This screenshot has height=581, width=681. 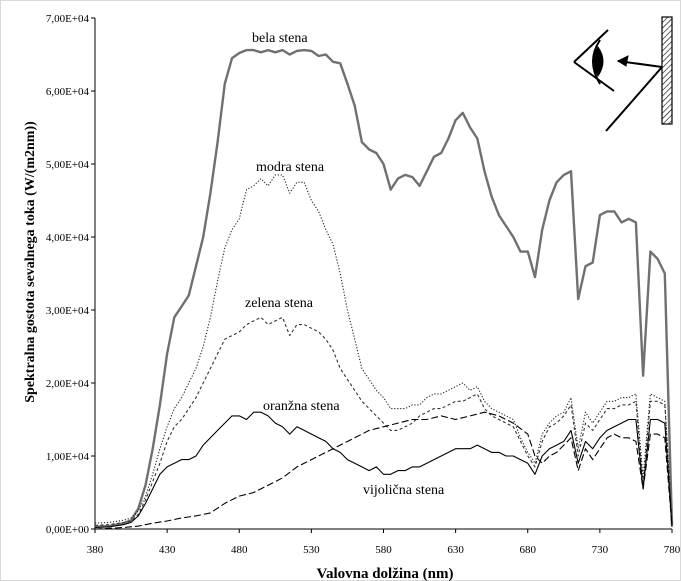 What do you see at coordinates (68, 530) in the screenshot?
I see `y-tick-label: 0,00E+00` at bounding box center [68, 530].